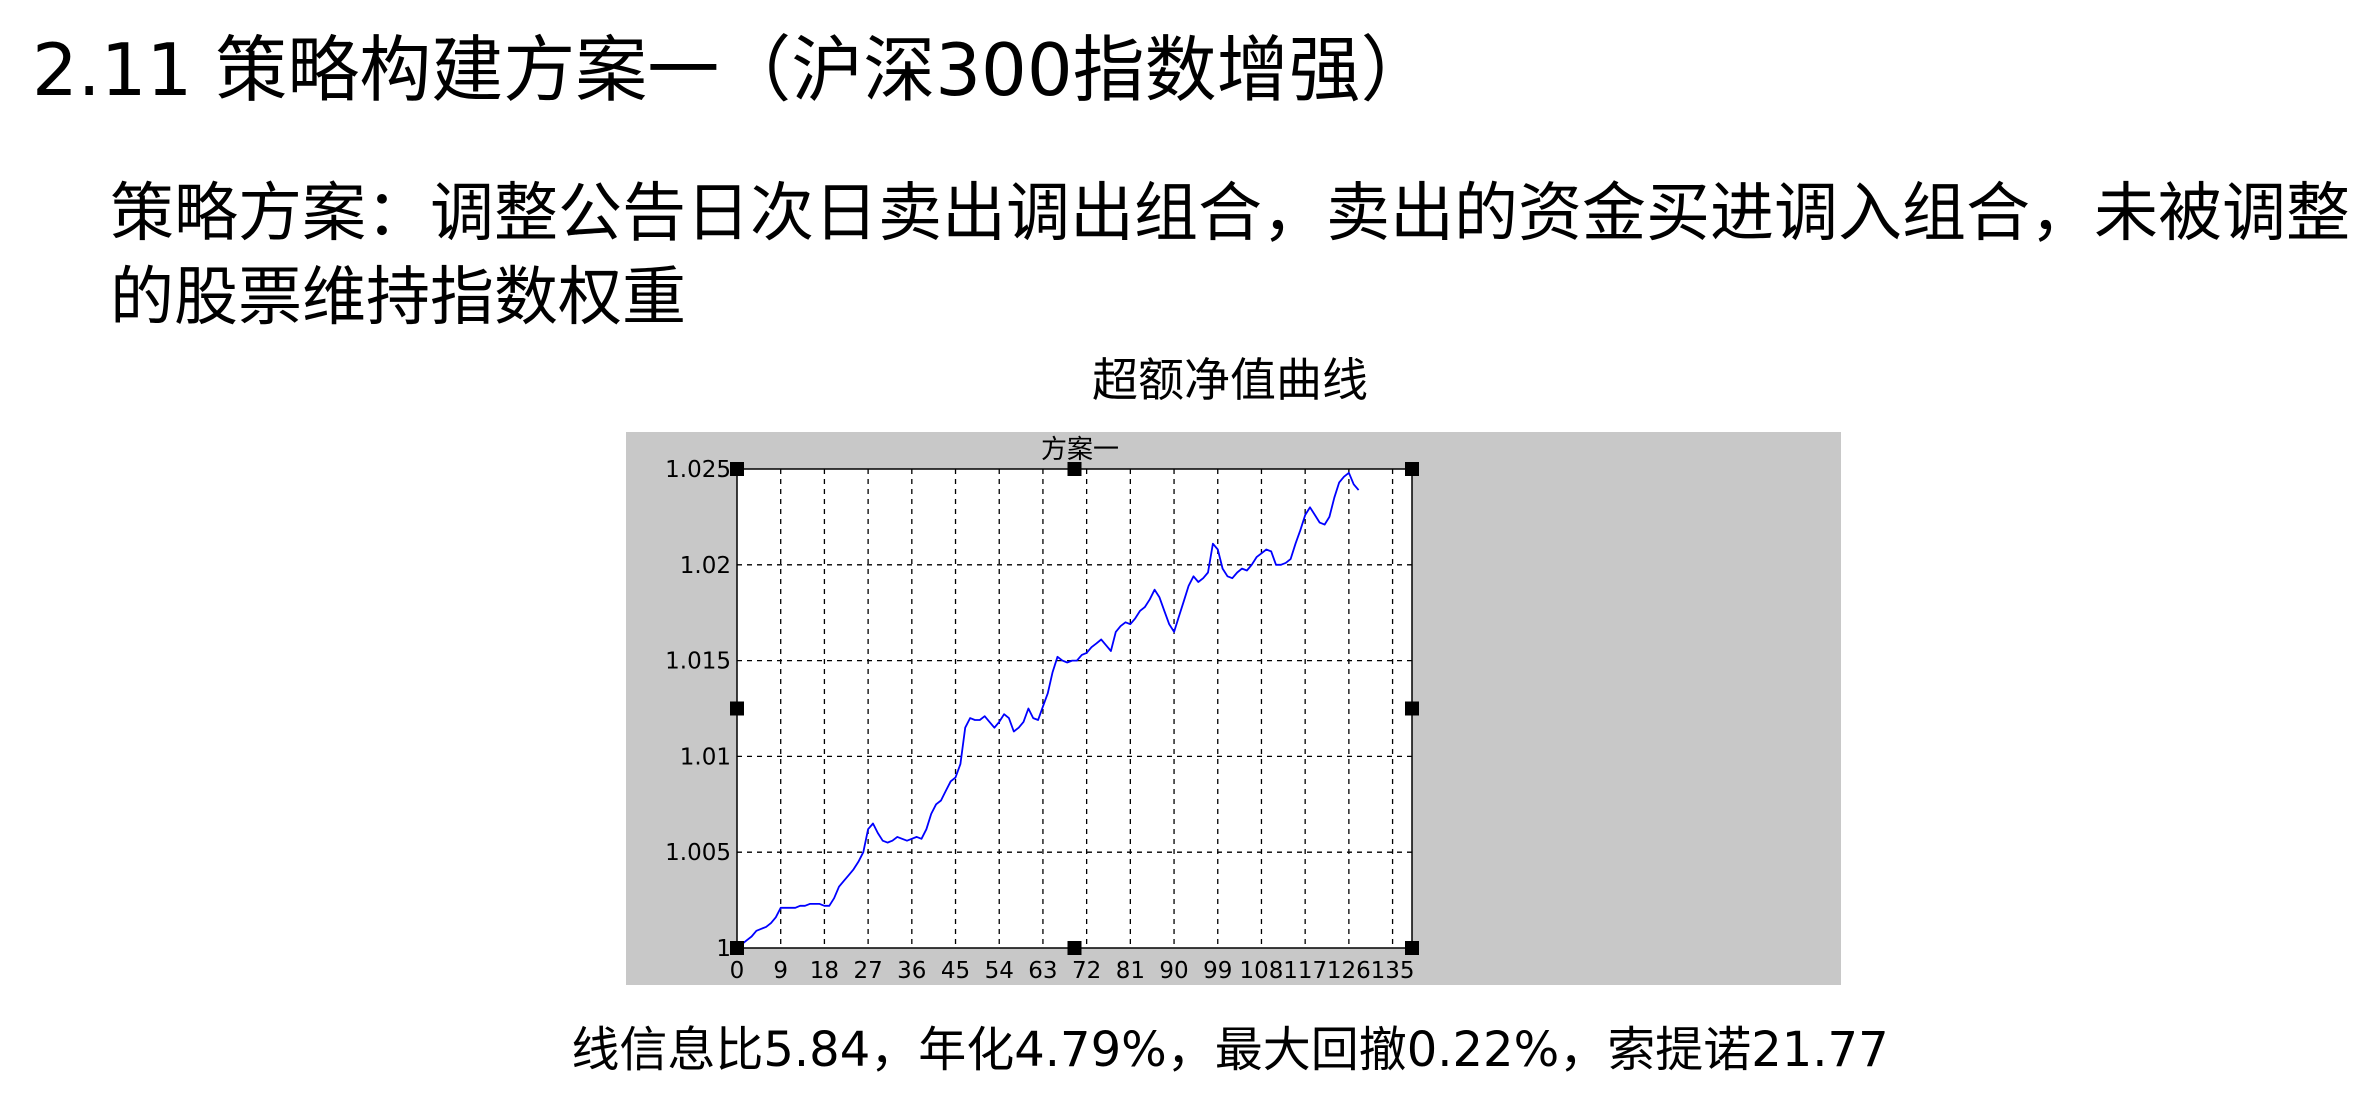 Image resolution: width=2380 pixels, height=1104 pixels. What do you see at coordinates (1080, 450) in the screenshot?
I see `chart-title: 方案一` at bounding box center [1080, 450].